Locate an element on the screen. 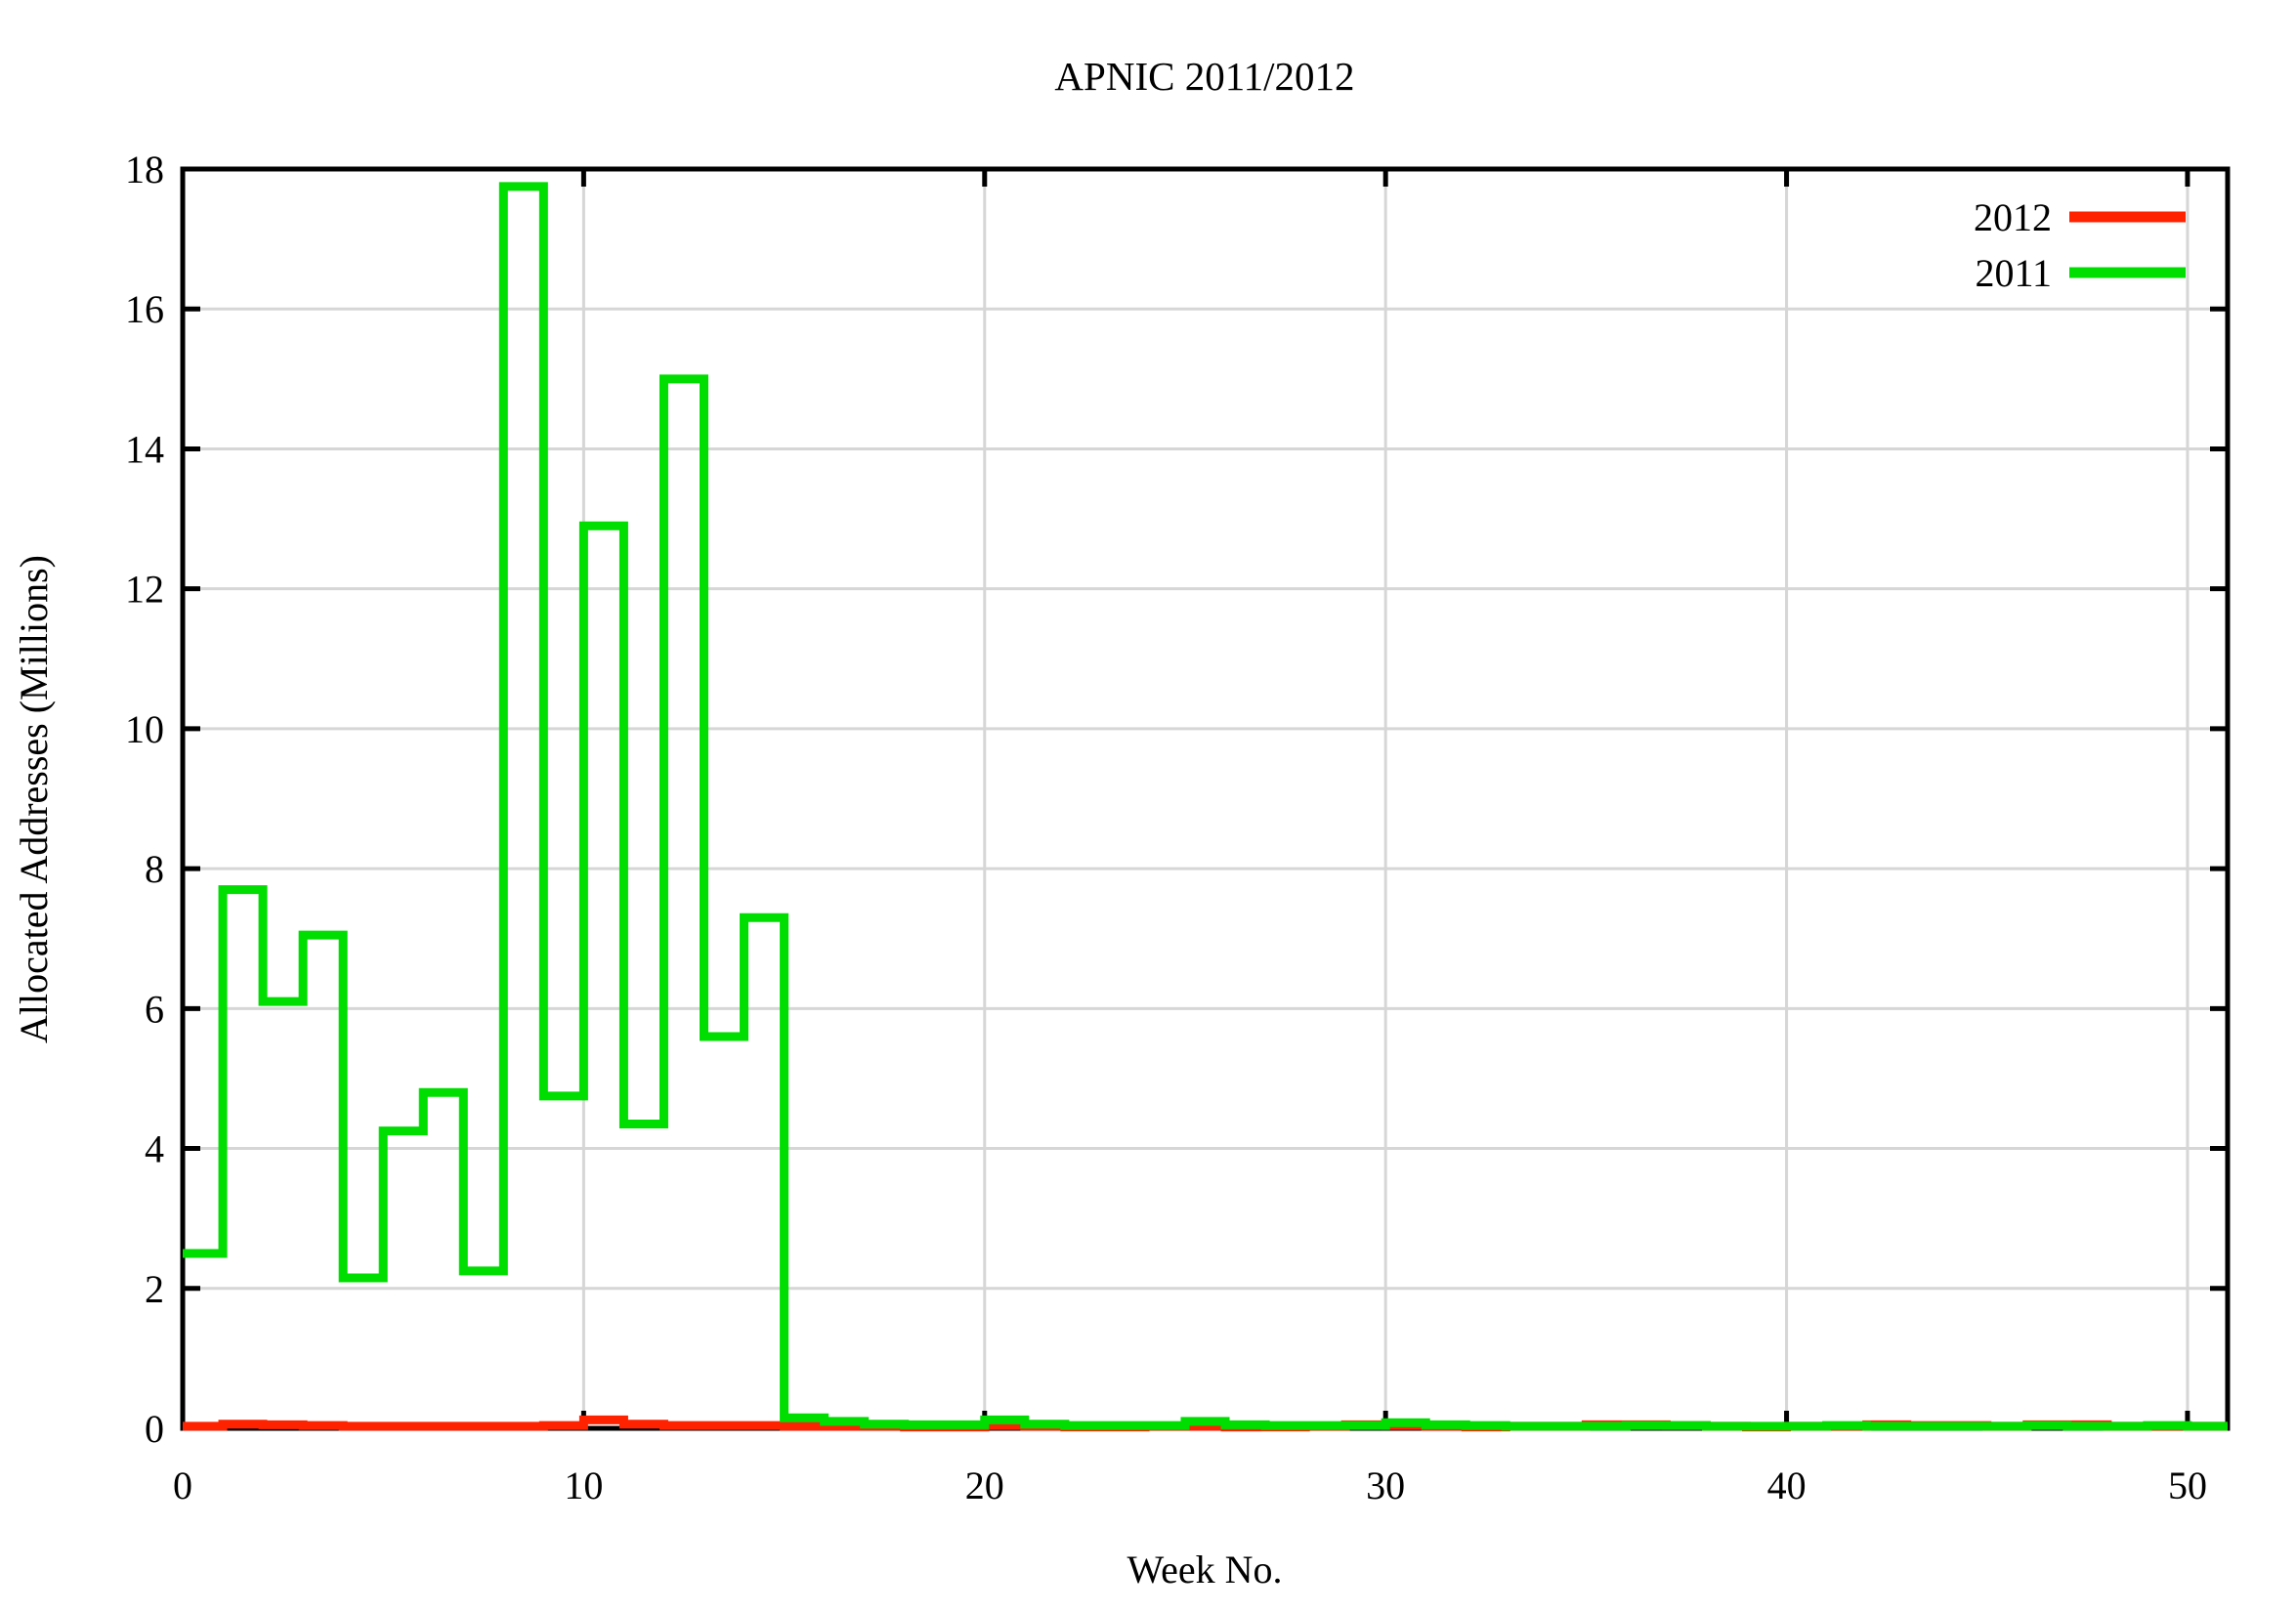  y-tick-label: 10 is located at coordinates (144, 729).